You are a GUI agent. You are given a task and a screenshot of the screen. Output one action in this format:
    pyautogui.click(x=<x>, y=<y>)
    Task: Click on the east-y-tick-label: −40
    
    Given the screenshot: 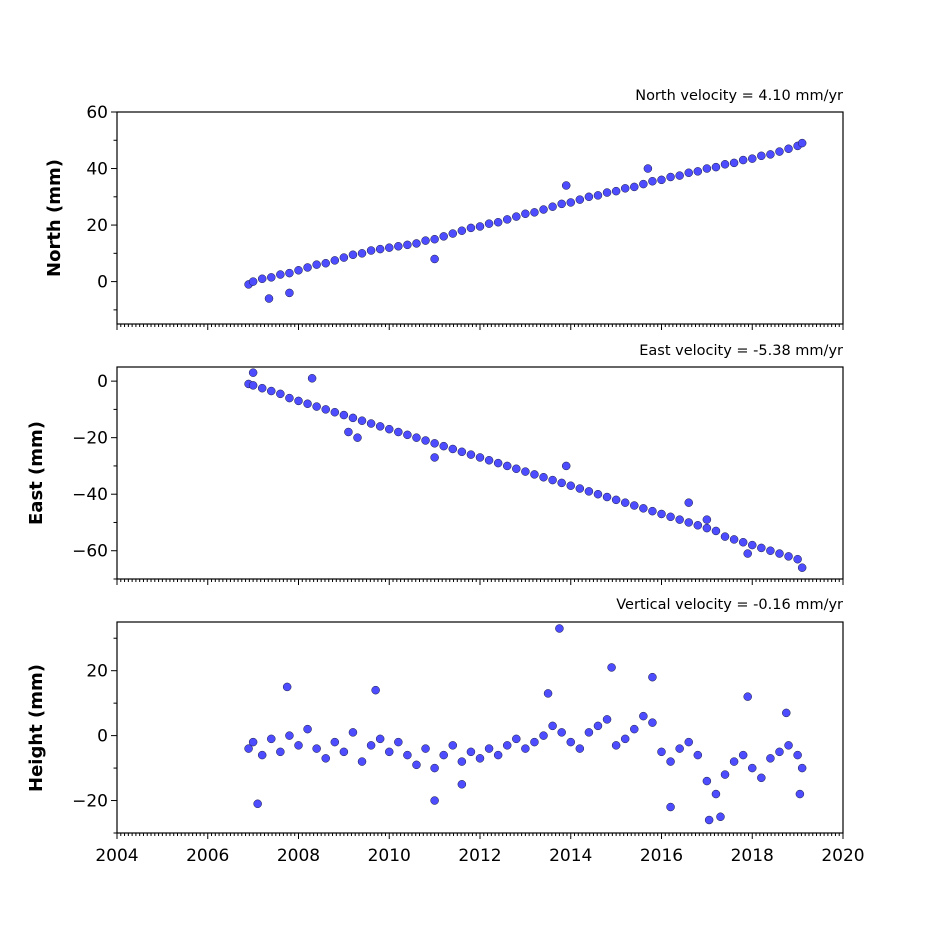 What is the action you would take?
    pyautogui.click(x=90, y=495)
    